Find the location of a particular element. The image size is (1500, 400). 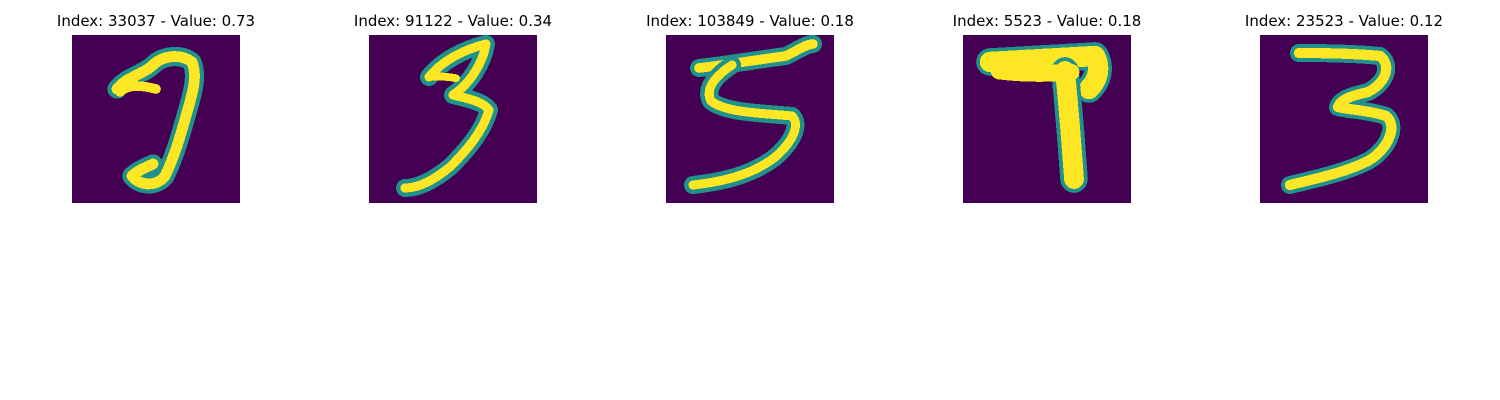

panel-title: Index: 23523 - Value: 0.12 is located at coordinates (1344, 21).